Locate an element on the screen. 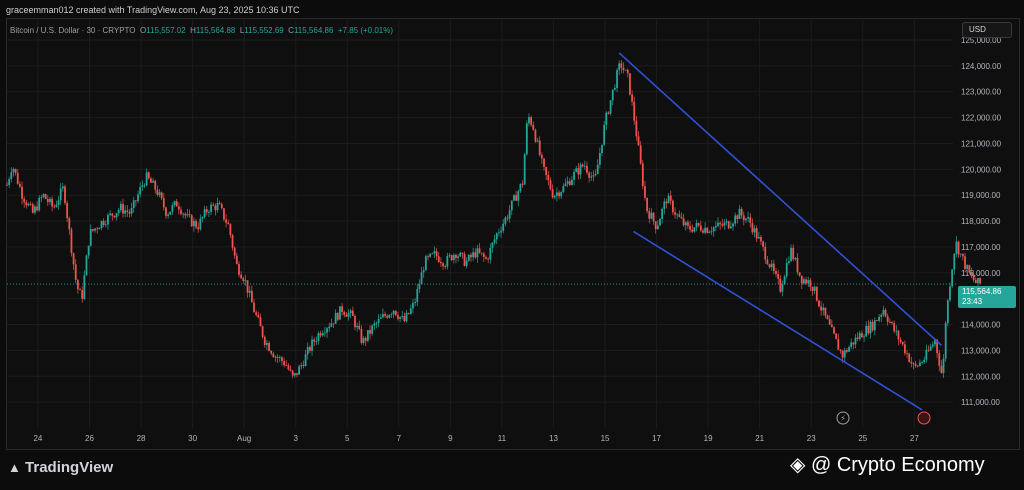 The image size is (1024, 490). high-label: H is located at coordinates (193, 30).